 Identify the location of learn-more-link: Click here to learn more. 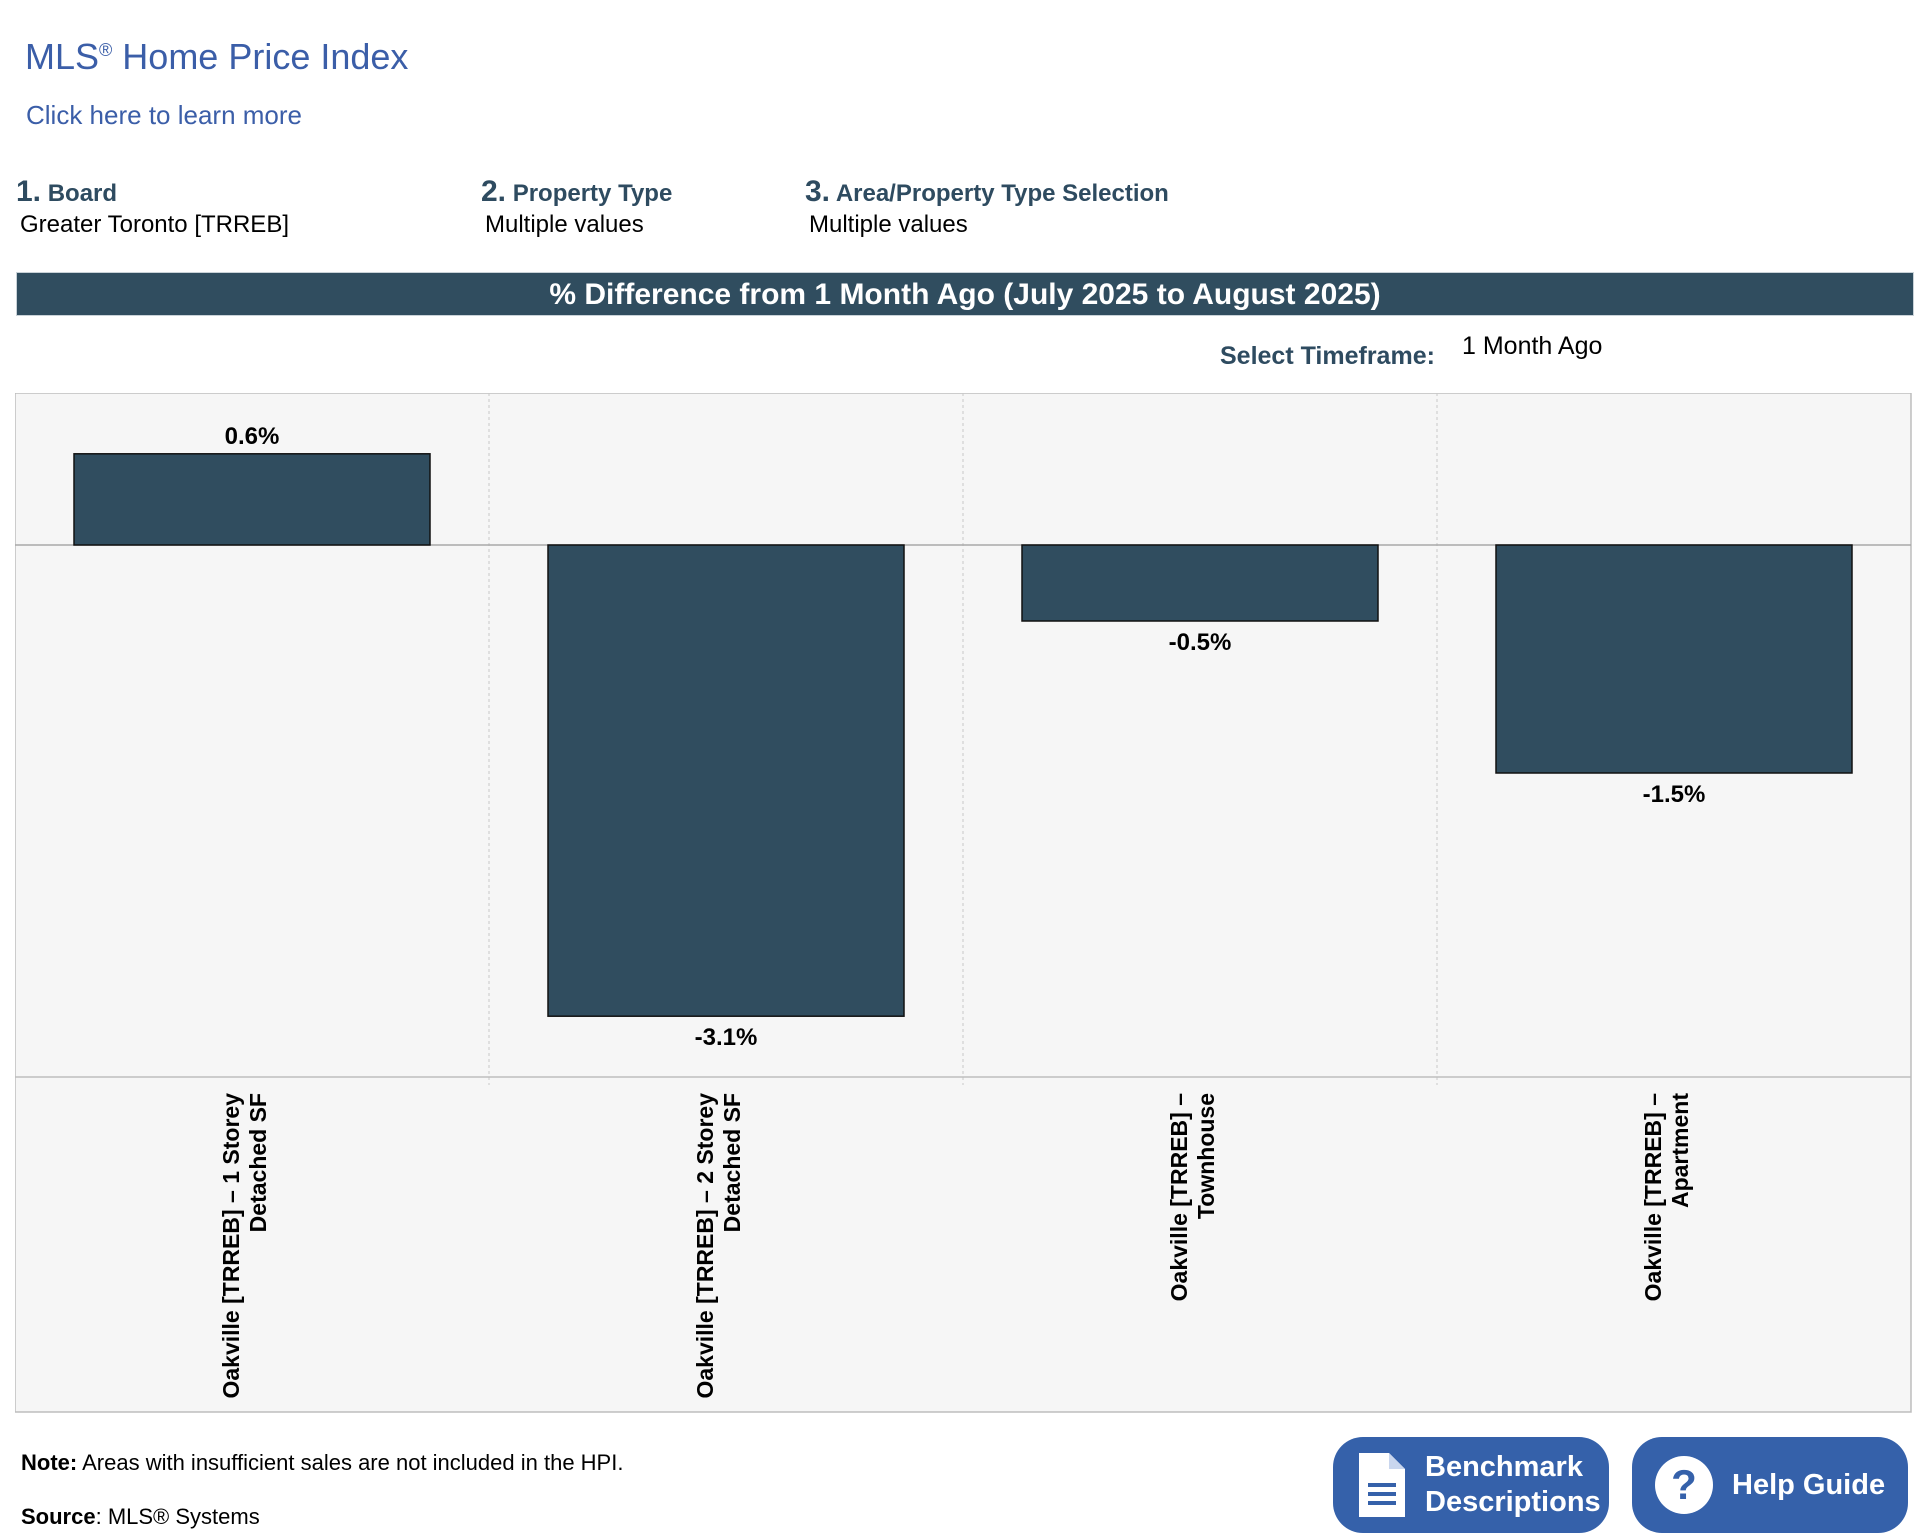
(164, 115).